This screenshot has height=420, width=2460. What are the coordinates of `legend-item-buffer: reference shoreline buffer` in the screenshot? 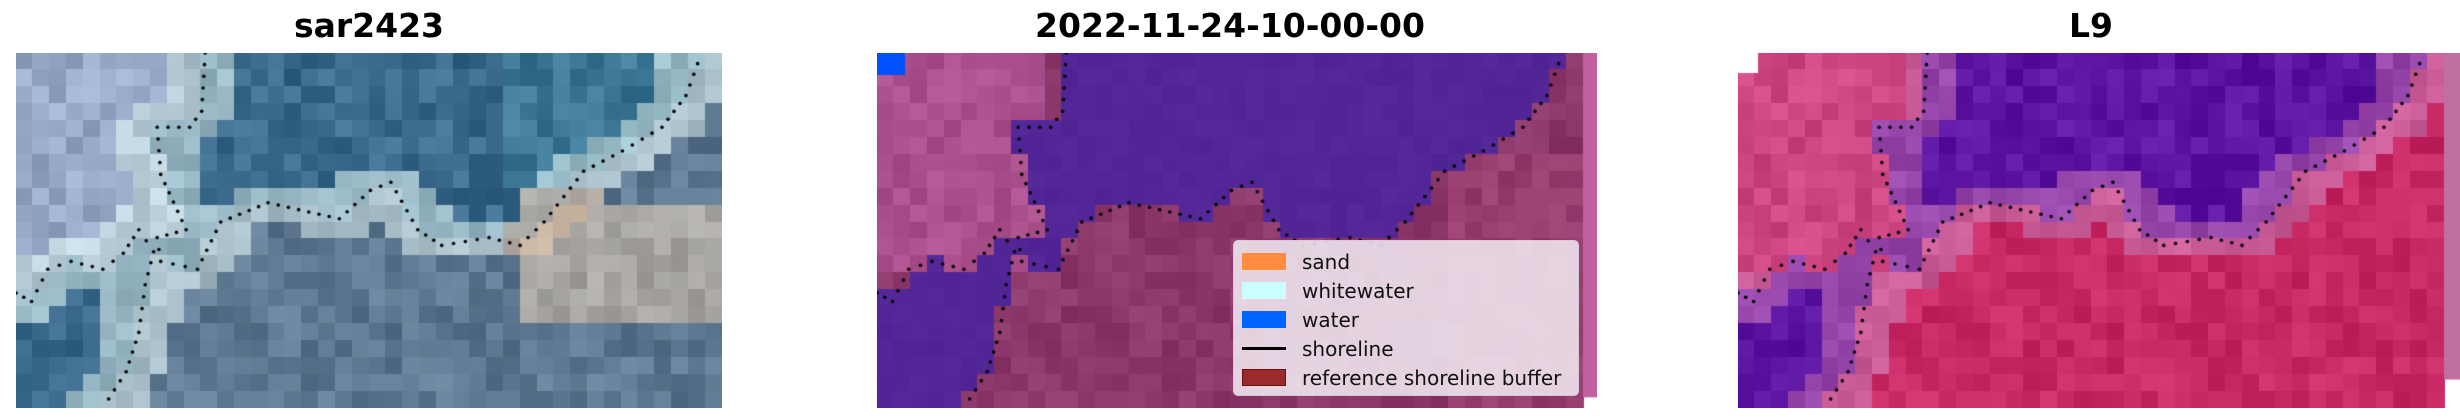 It's located at (1406, 377).